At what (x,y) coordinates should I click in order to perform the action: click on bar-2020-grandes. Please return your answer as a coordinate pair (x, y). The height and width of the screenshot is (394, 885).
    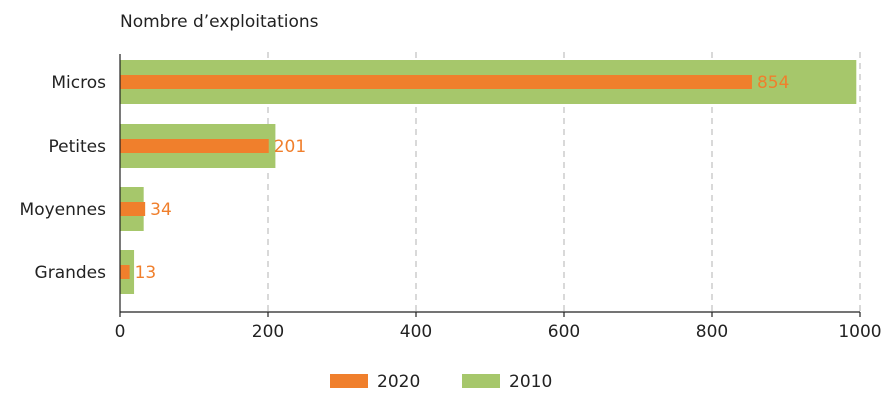
    Looking at the image, I should click on (125, 272).